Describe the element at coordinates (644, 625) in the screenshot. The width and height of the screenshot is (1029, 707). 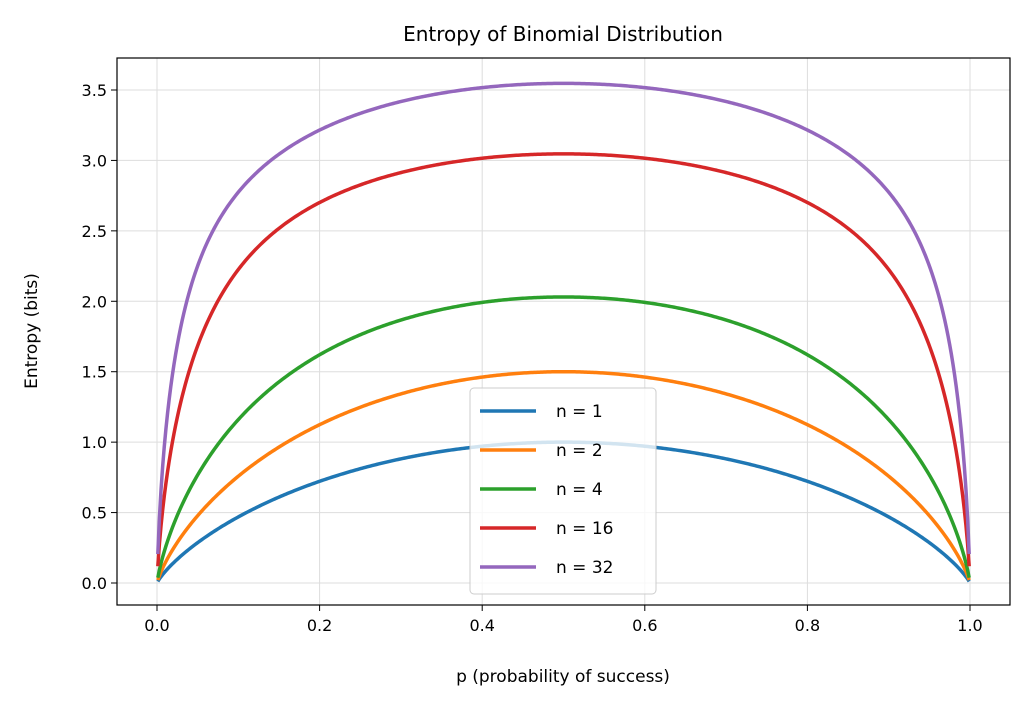
I see `x-tick-label: 0.6` at that location.